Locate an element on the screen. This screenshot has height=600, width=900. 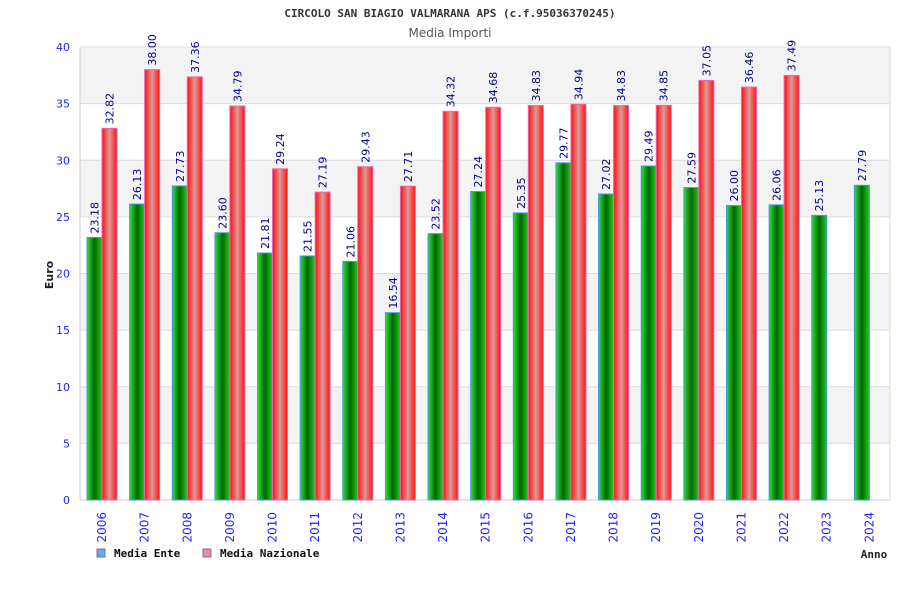
y-tick-label: 20 is located at coordinates (63, 274).